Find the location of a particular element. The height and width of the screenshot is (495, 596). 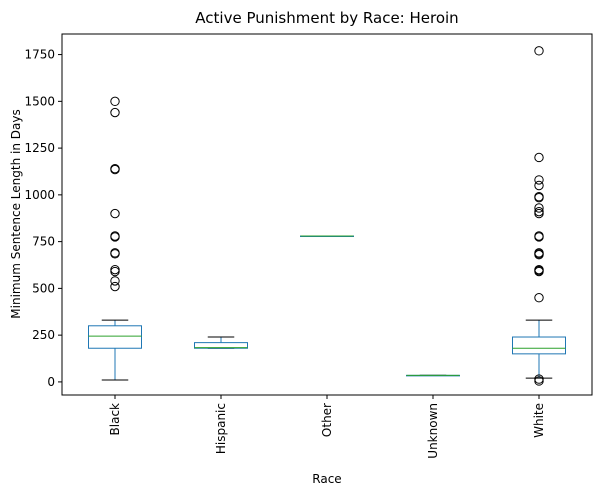

x-tick-label: Black is located at coordinates (115, 419).